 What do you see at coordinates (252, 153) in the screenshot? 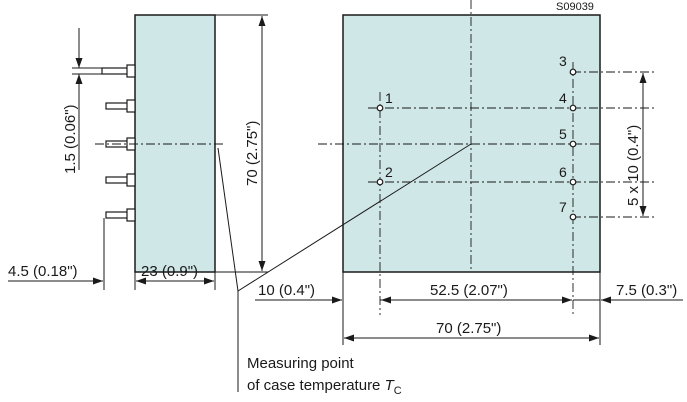
I see `side-height-label: 70 (2.75")` at bounding box center [252, 153].